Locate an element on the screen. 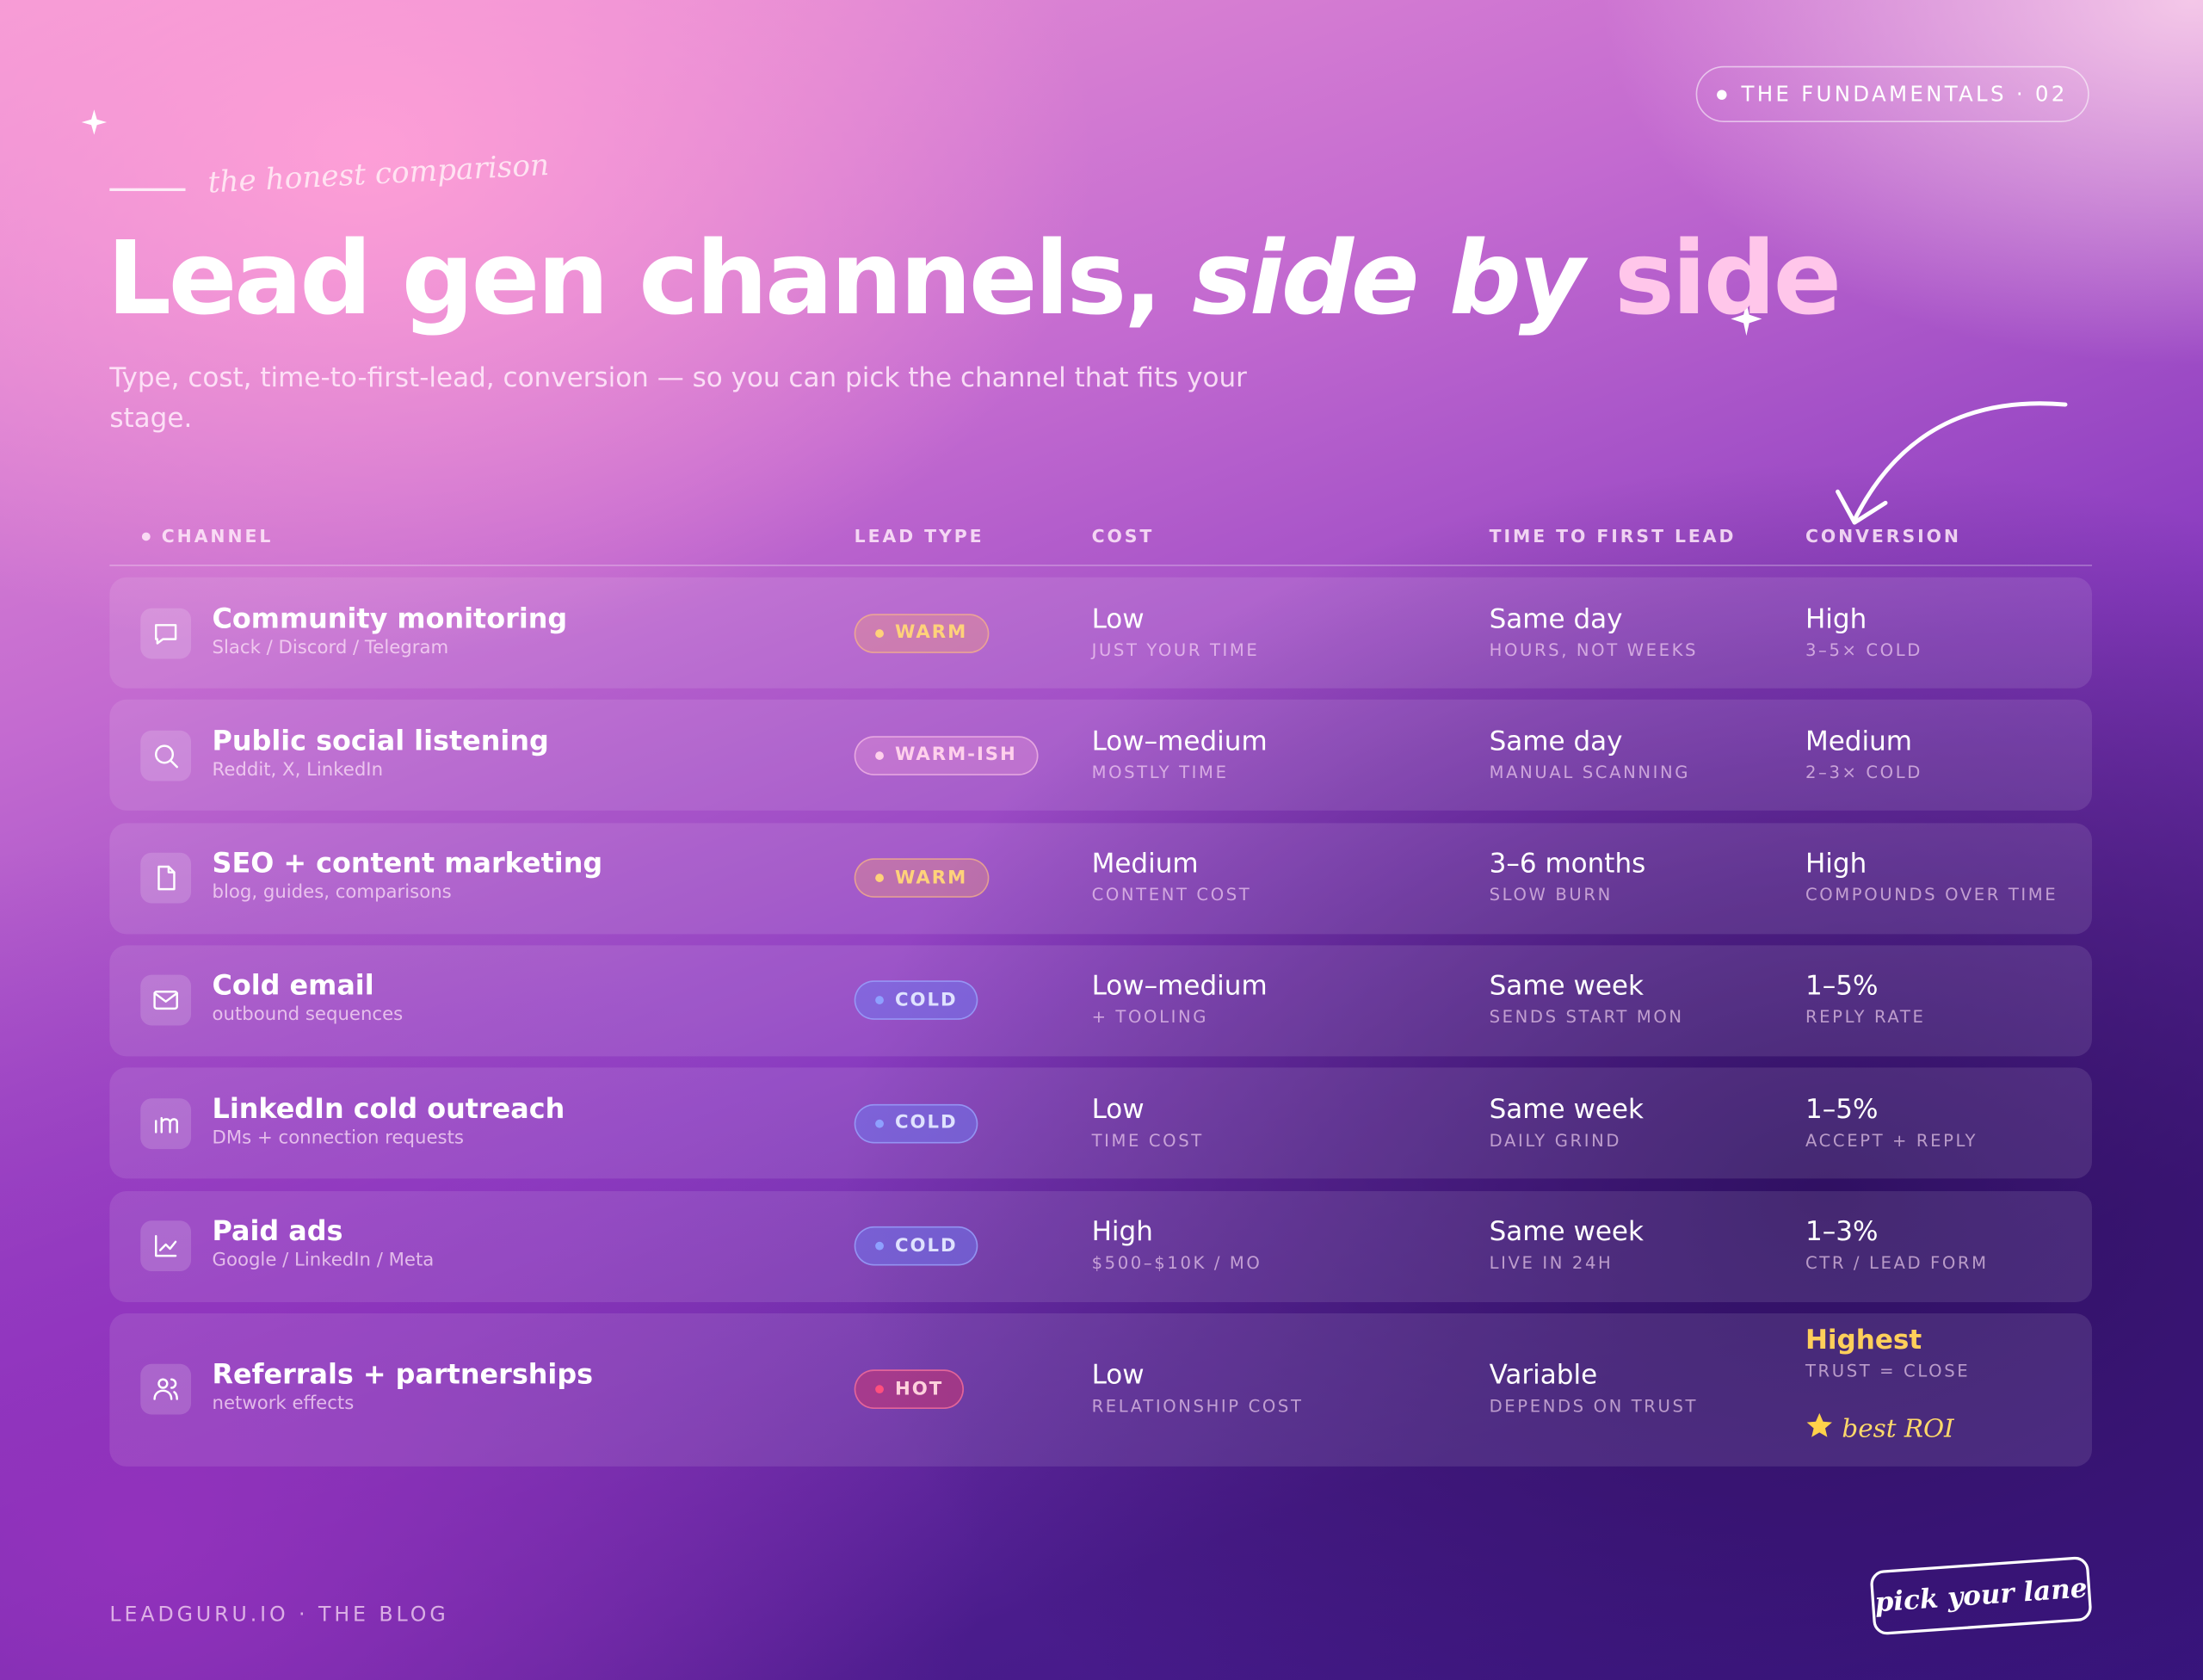  column-header: CONVERSION is located at coordinates (1883, 536).